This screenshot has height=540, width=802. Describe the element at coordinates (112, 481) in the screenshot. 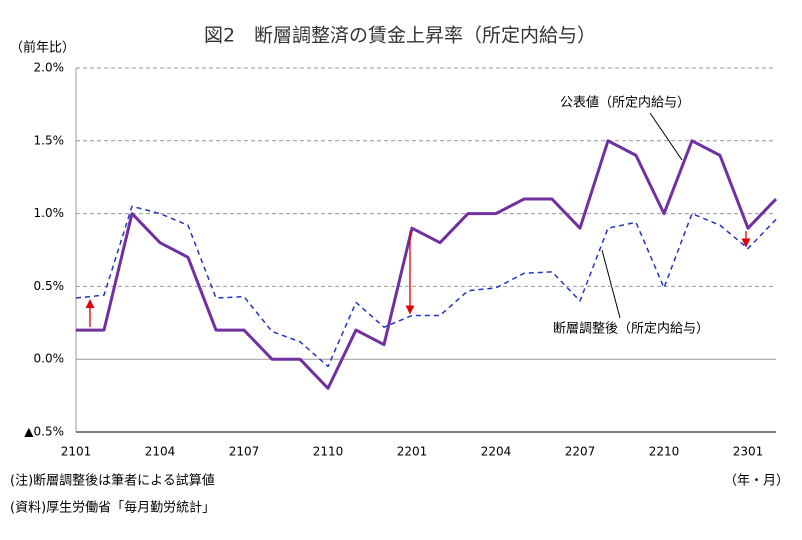

I see `note: (注)断層調整後は筆者による試算値` at that location.